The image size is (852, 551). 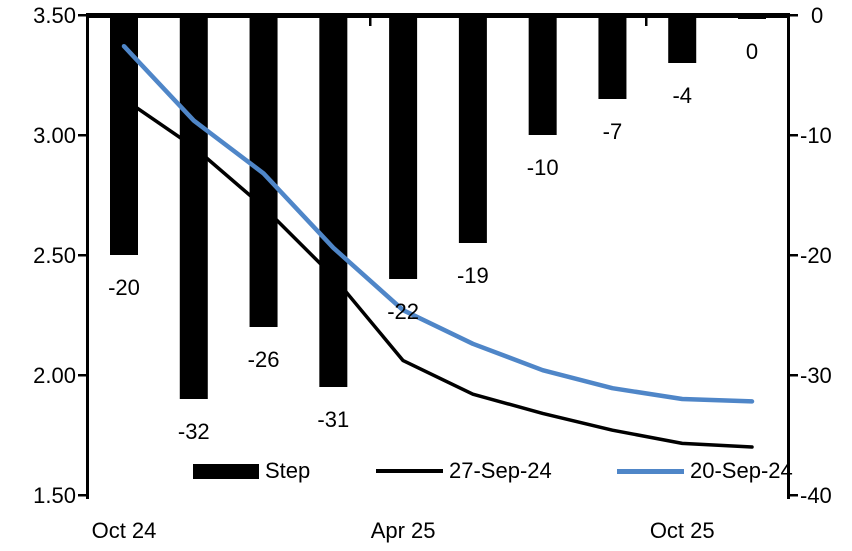 I want to click on left-axis-line, so click(x=87, y=256).